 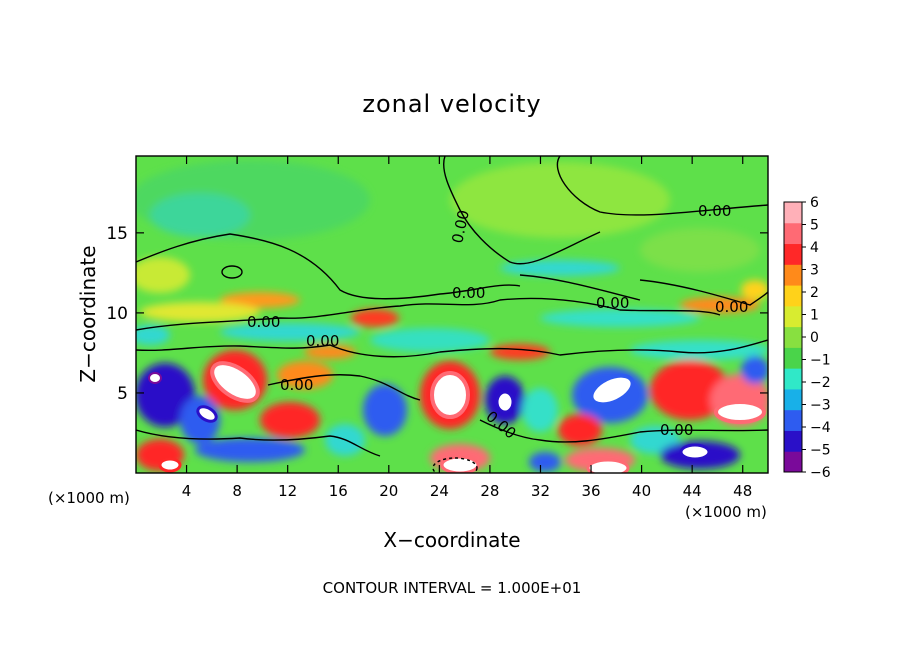 I want to click on colorbar-tick-label: 3, so click(x=814, y=271).